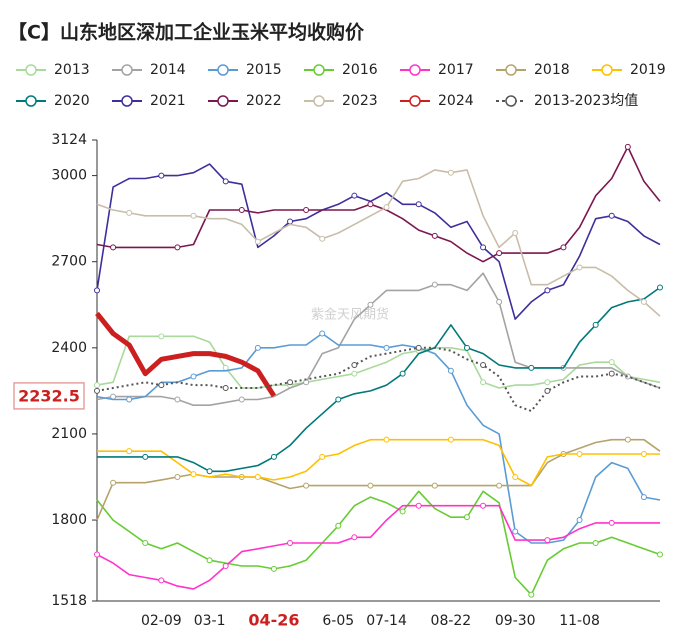 The width and height of the screenshot is (700, 637). Describe the element at coordinates (49, 395) in the screenshot. I see `value-badge-label: 2232.5` at that location.